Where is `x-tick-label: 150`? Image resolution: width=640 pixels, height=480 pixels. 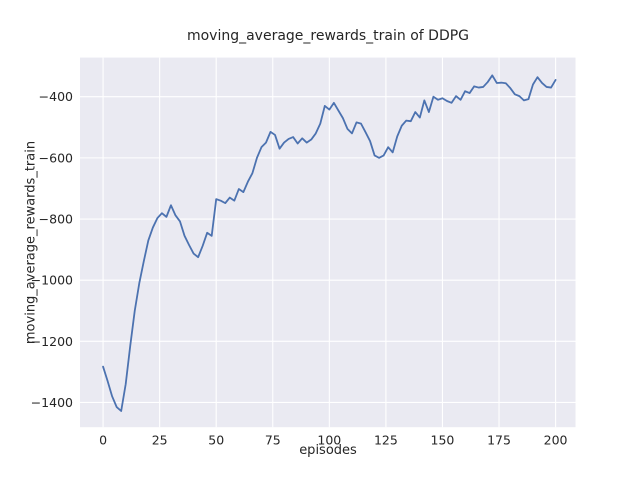
x-tick-label: 150 is located at coordinates (443, 440).